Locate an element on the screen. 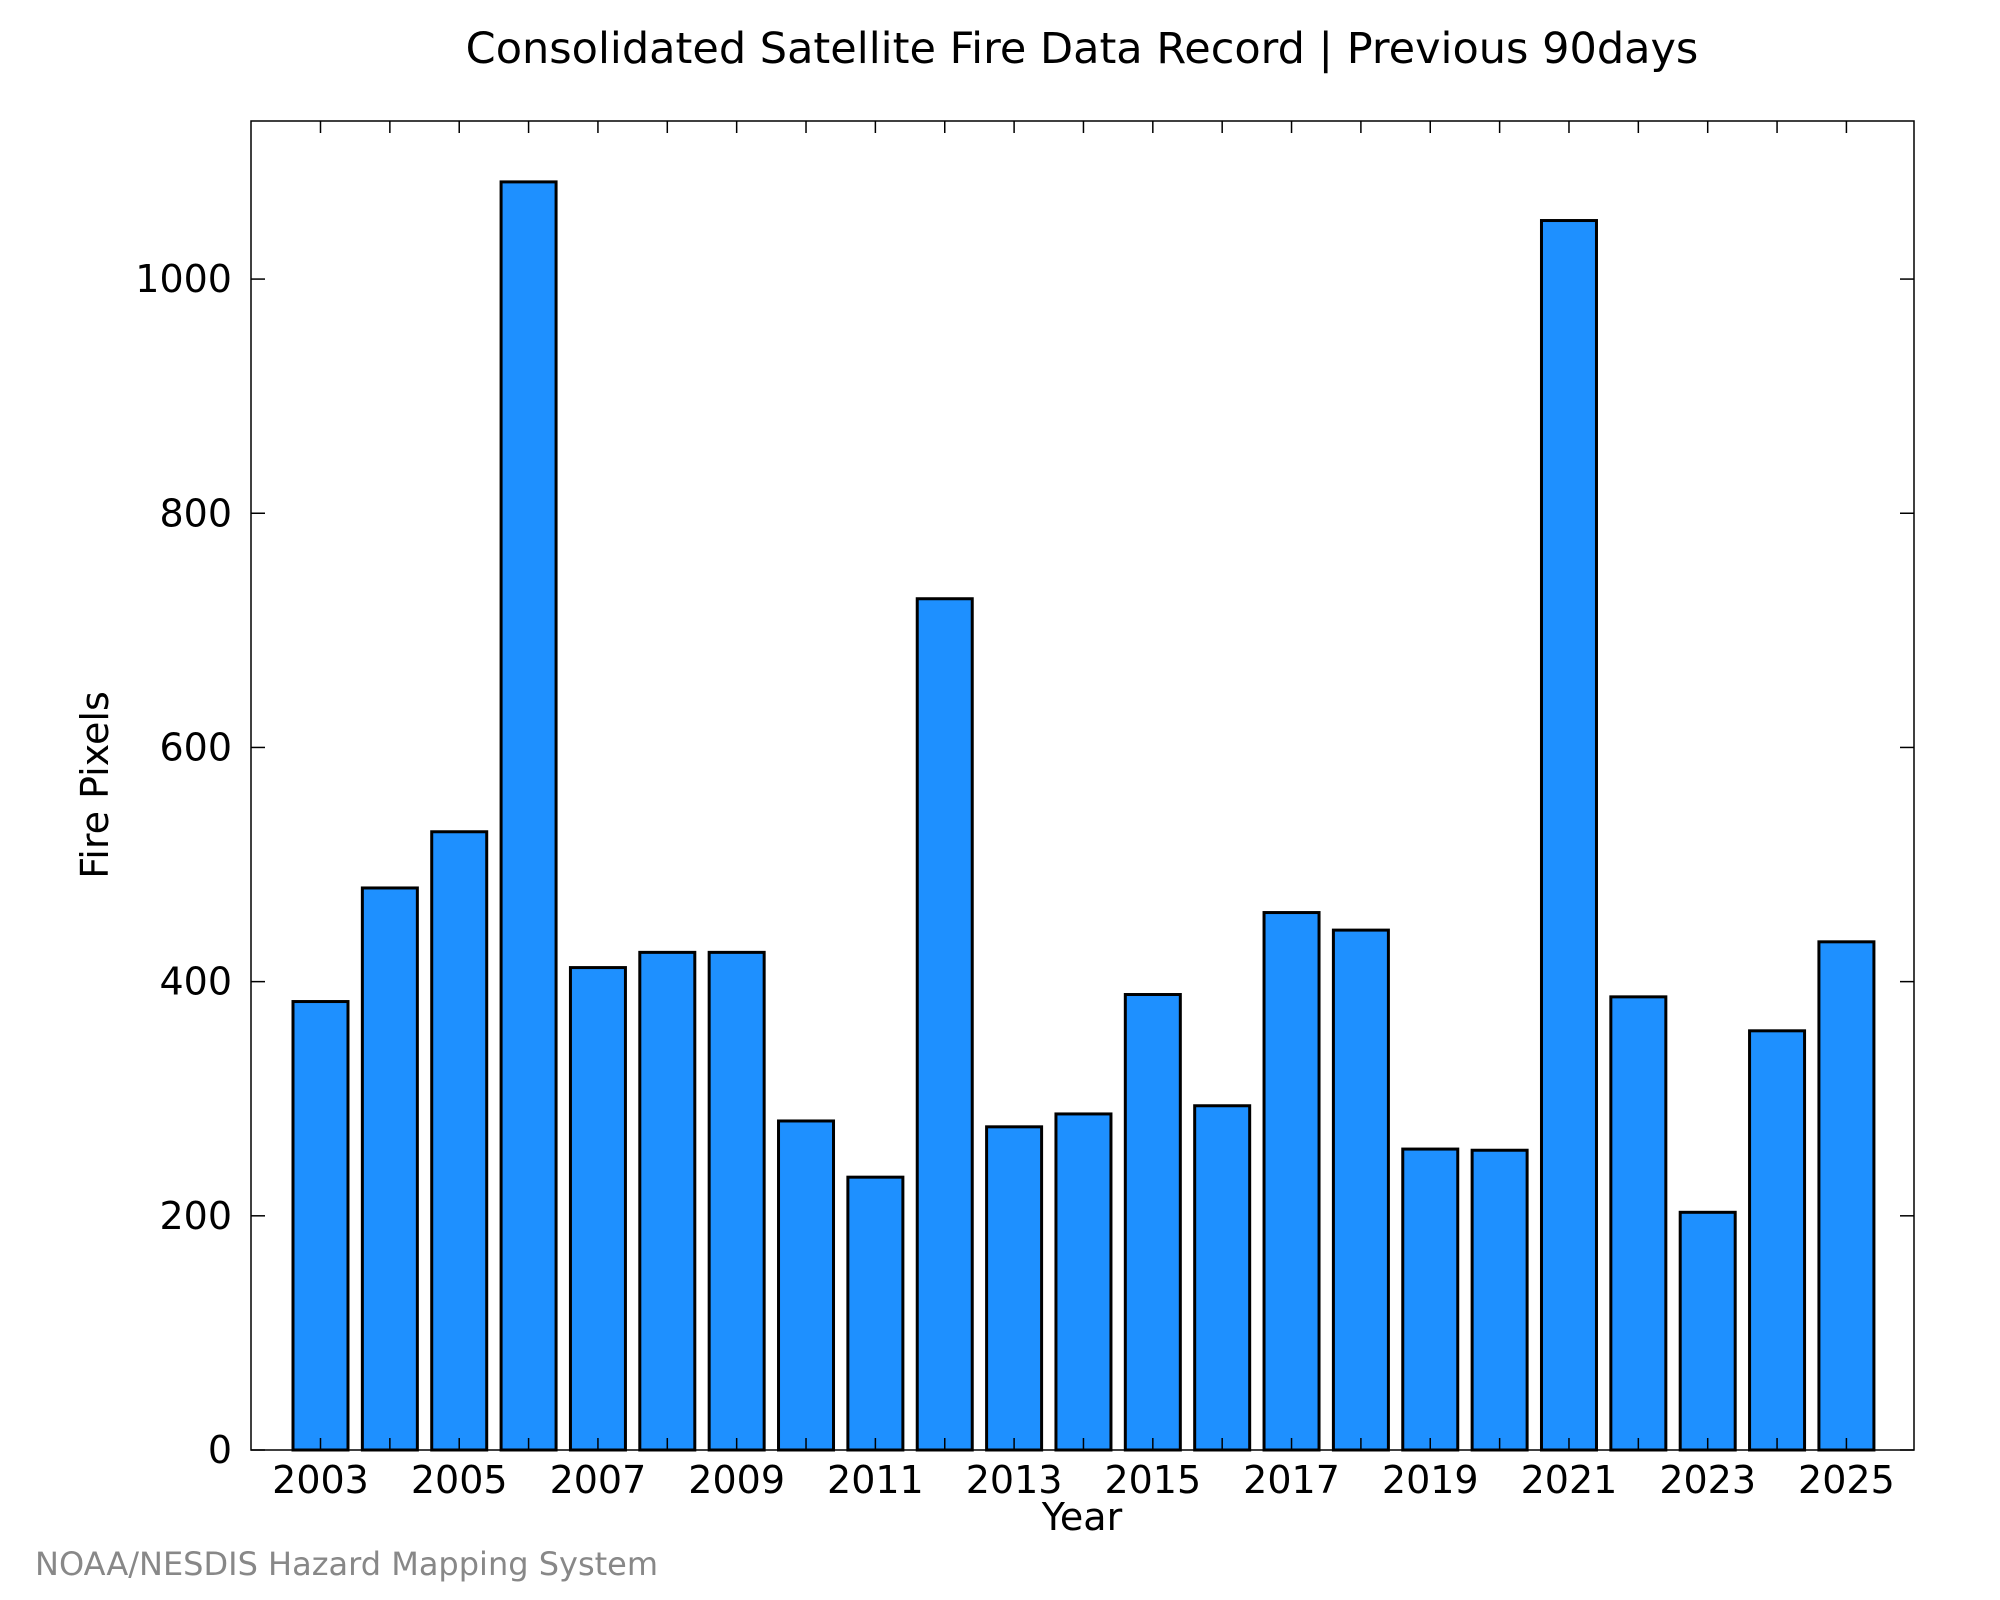 Image resolution: width=2000 pixels, height=1600 pixels. x-tick-label: 2005 is located at coordinates (459, 1480).